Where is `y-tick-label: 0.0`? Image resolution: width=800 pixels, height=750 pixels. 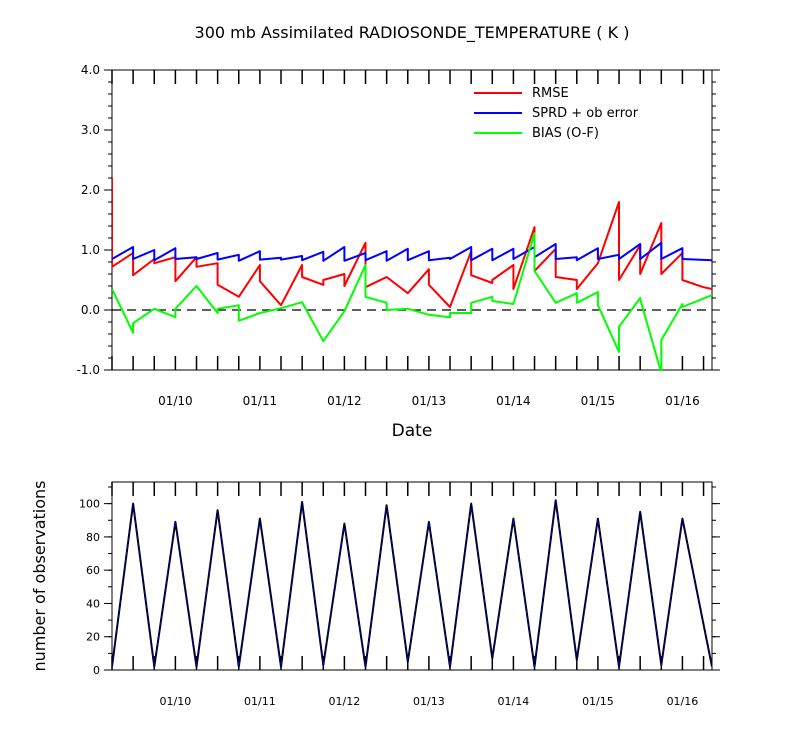
y-tick-label: 0.0 is located at coordinates (90, 310).